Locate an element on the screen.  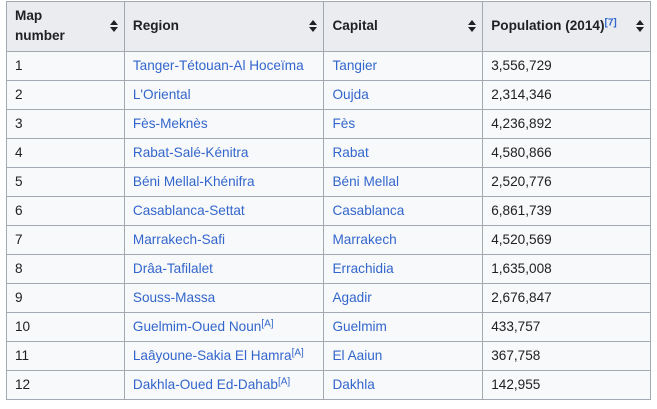
capital-cell: Rabat is located at coordinates (403, 152).